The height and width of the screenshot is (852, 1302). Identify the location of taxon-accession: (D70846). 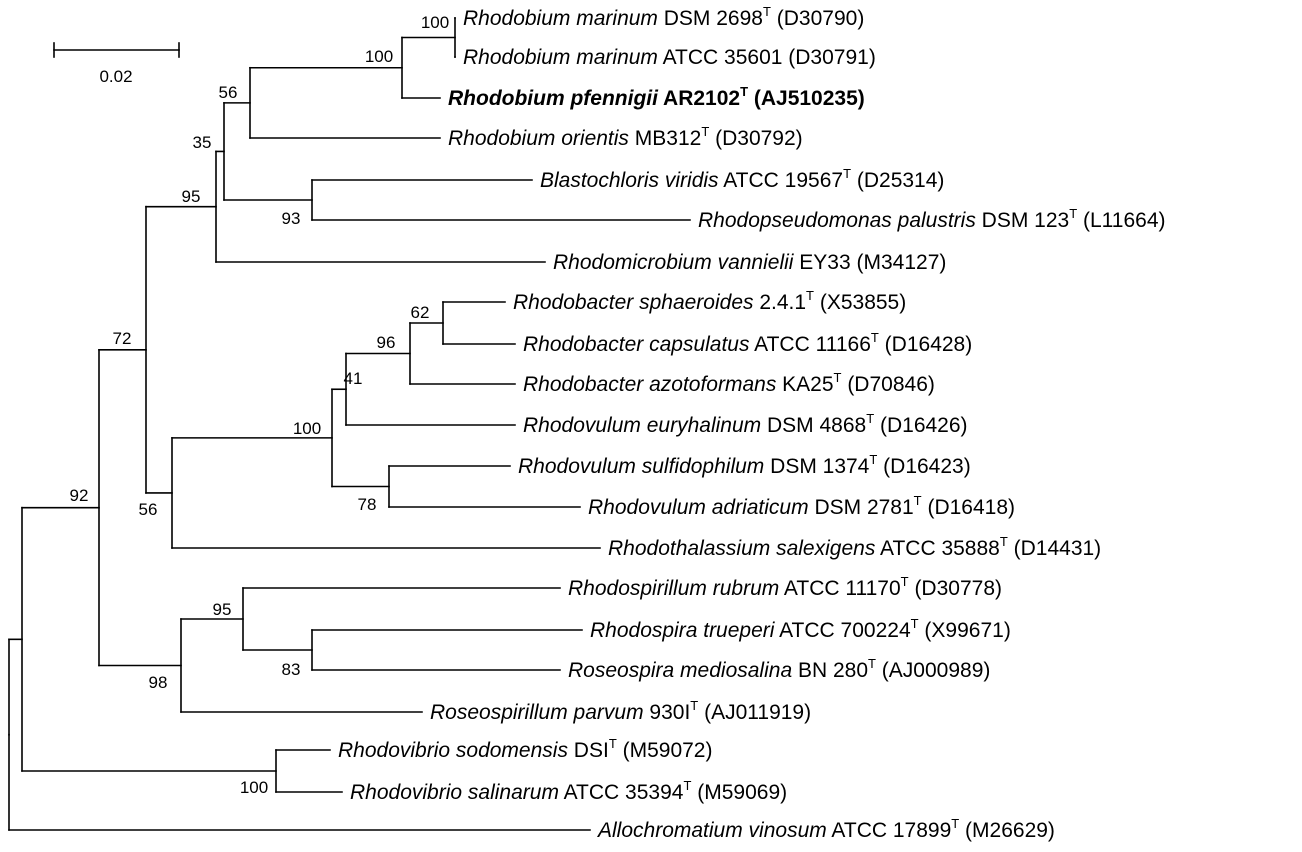
(887, 384).